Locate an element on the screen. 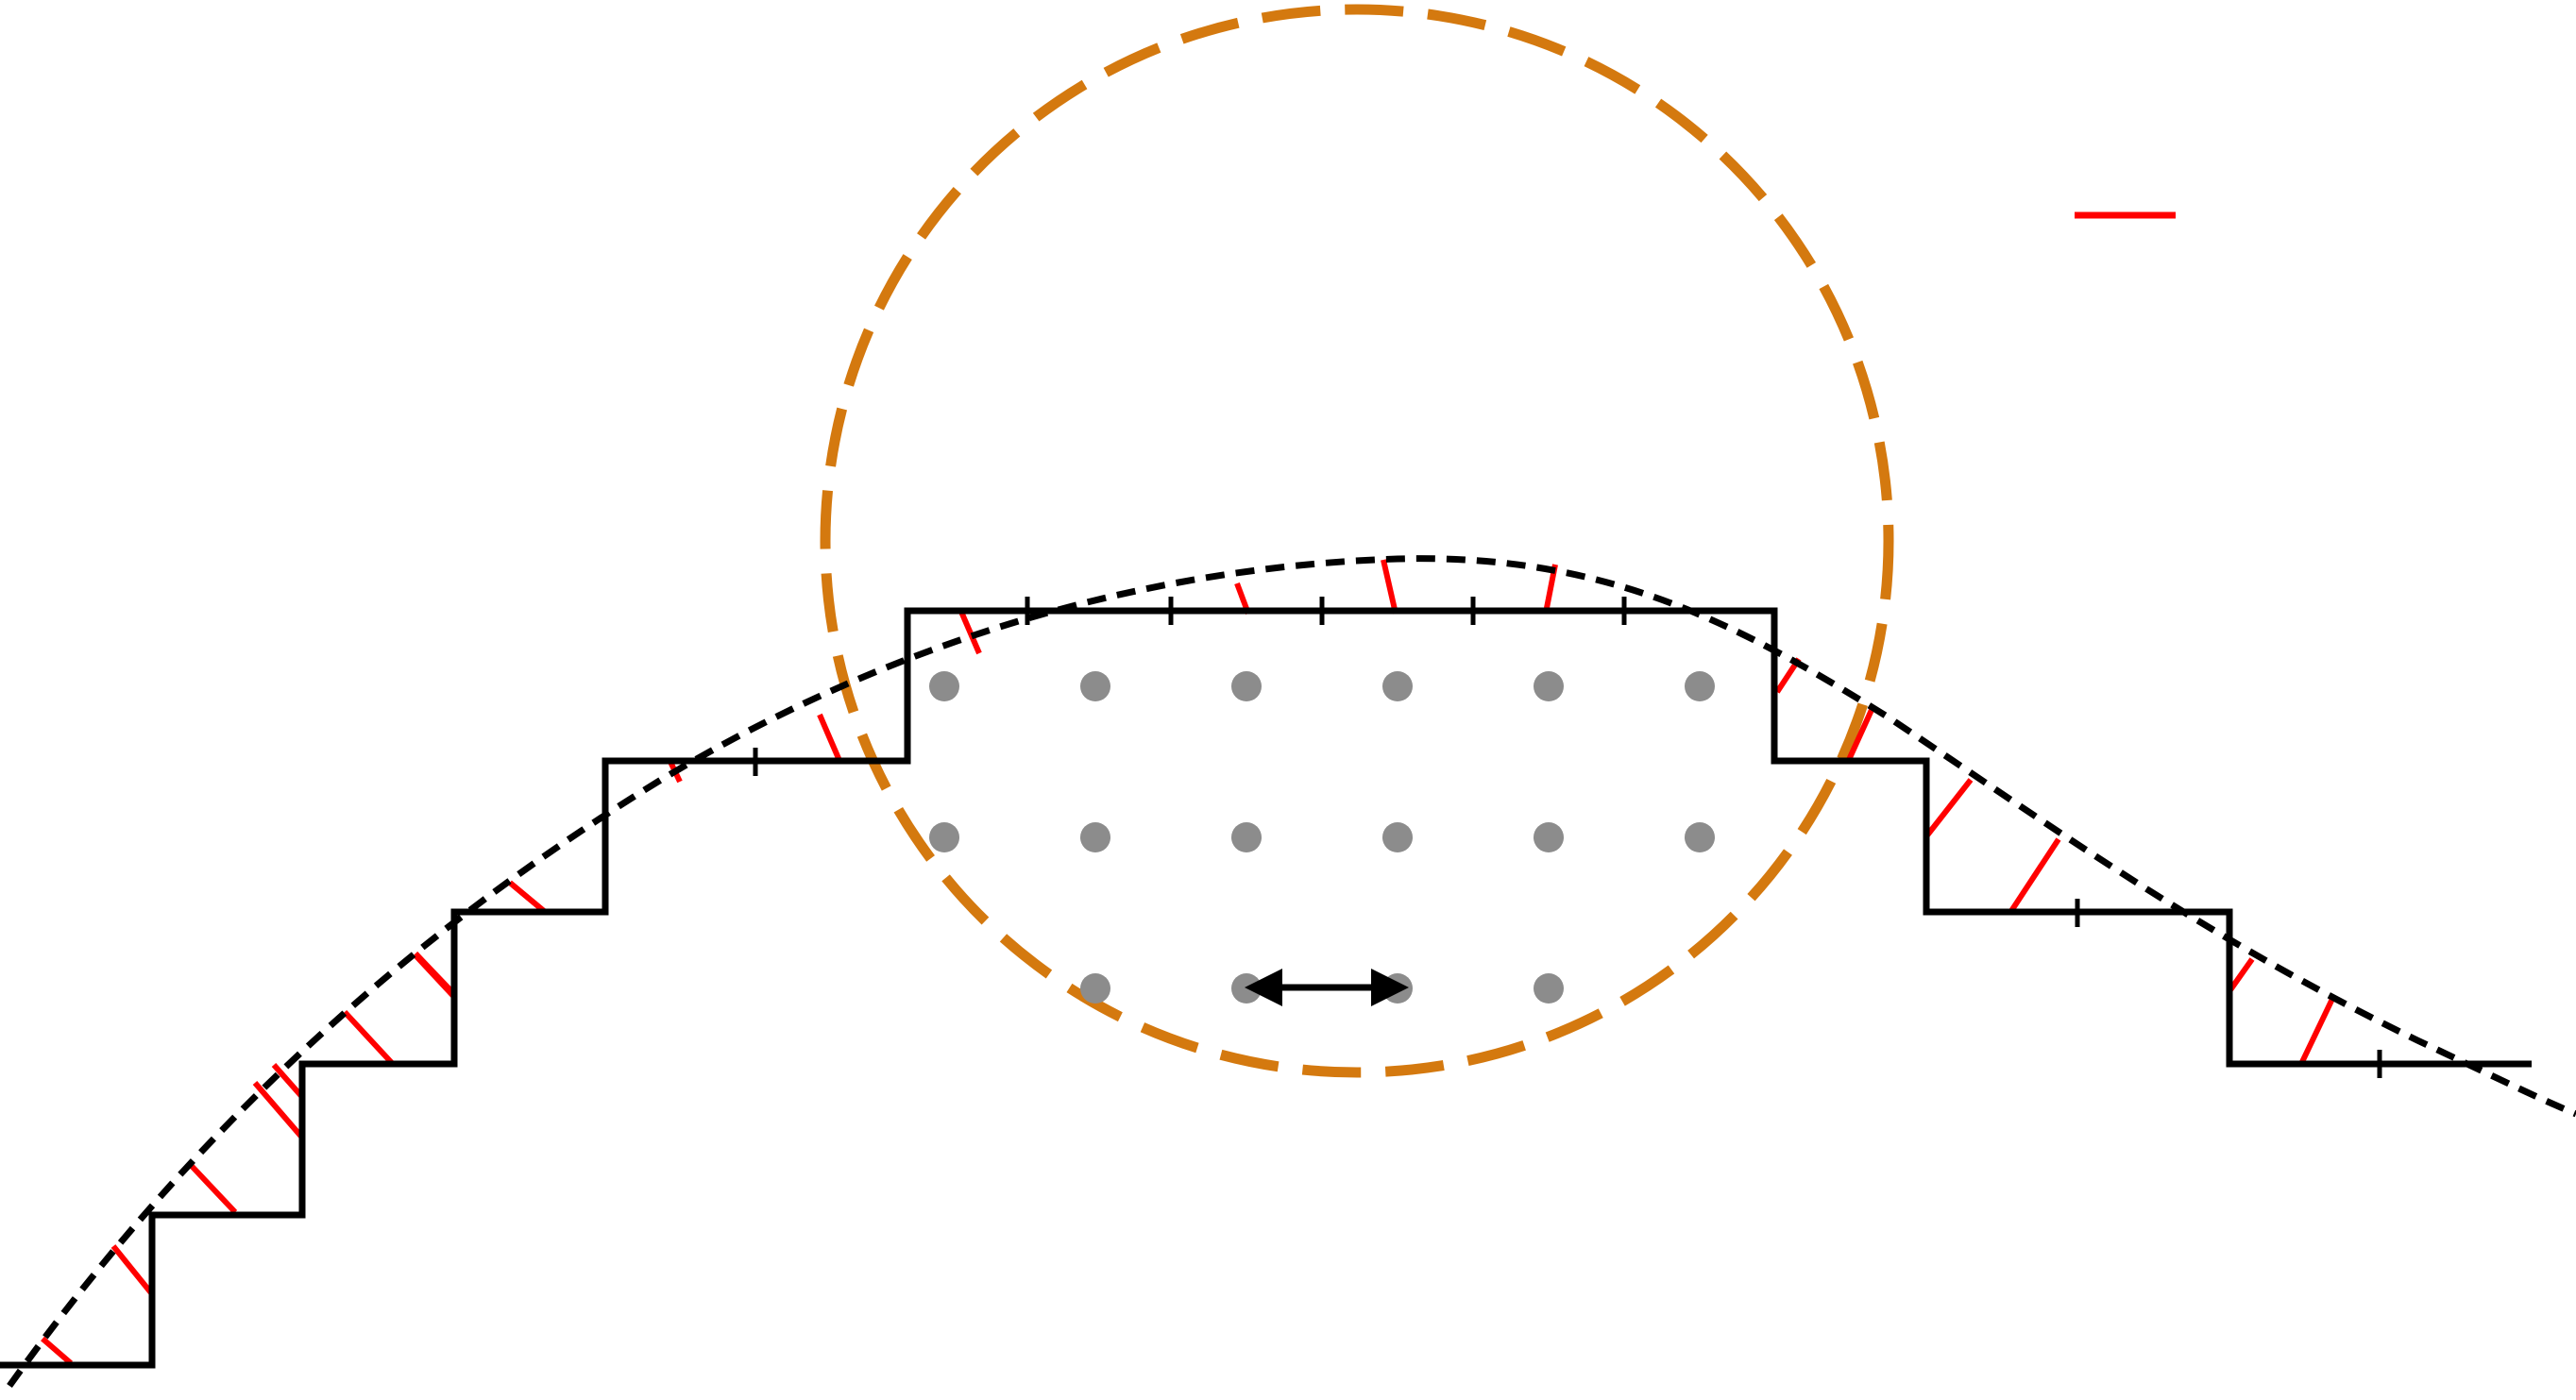 The height and width of the screenshot is (1400, 2576). arrow-head-right is located at coordinates (1390, 987).